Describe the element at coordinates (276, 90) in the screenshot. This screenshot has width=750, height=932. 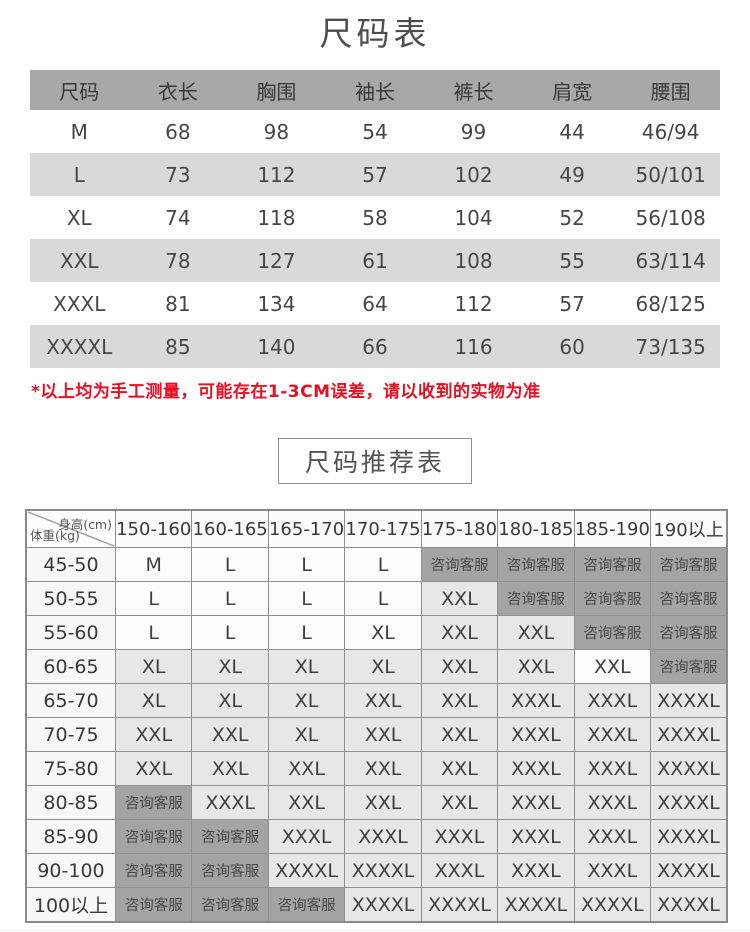
I see `size-table-header-cell: 胸围` at that location.